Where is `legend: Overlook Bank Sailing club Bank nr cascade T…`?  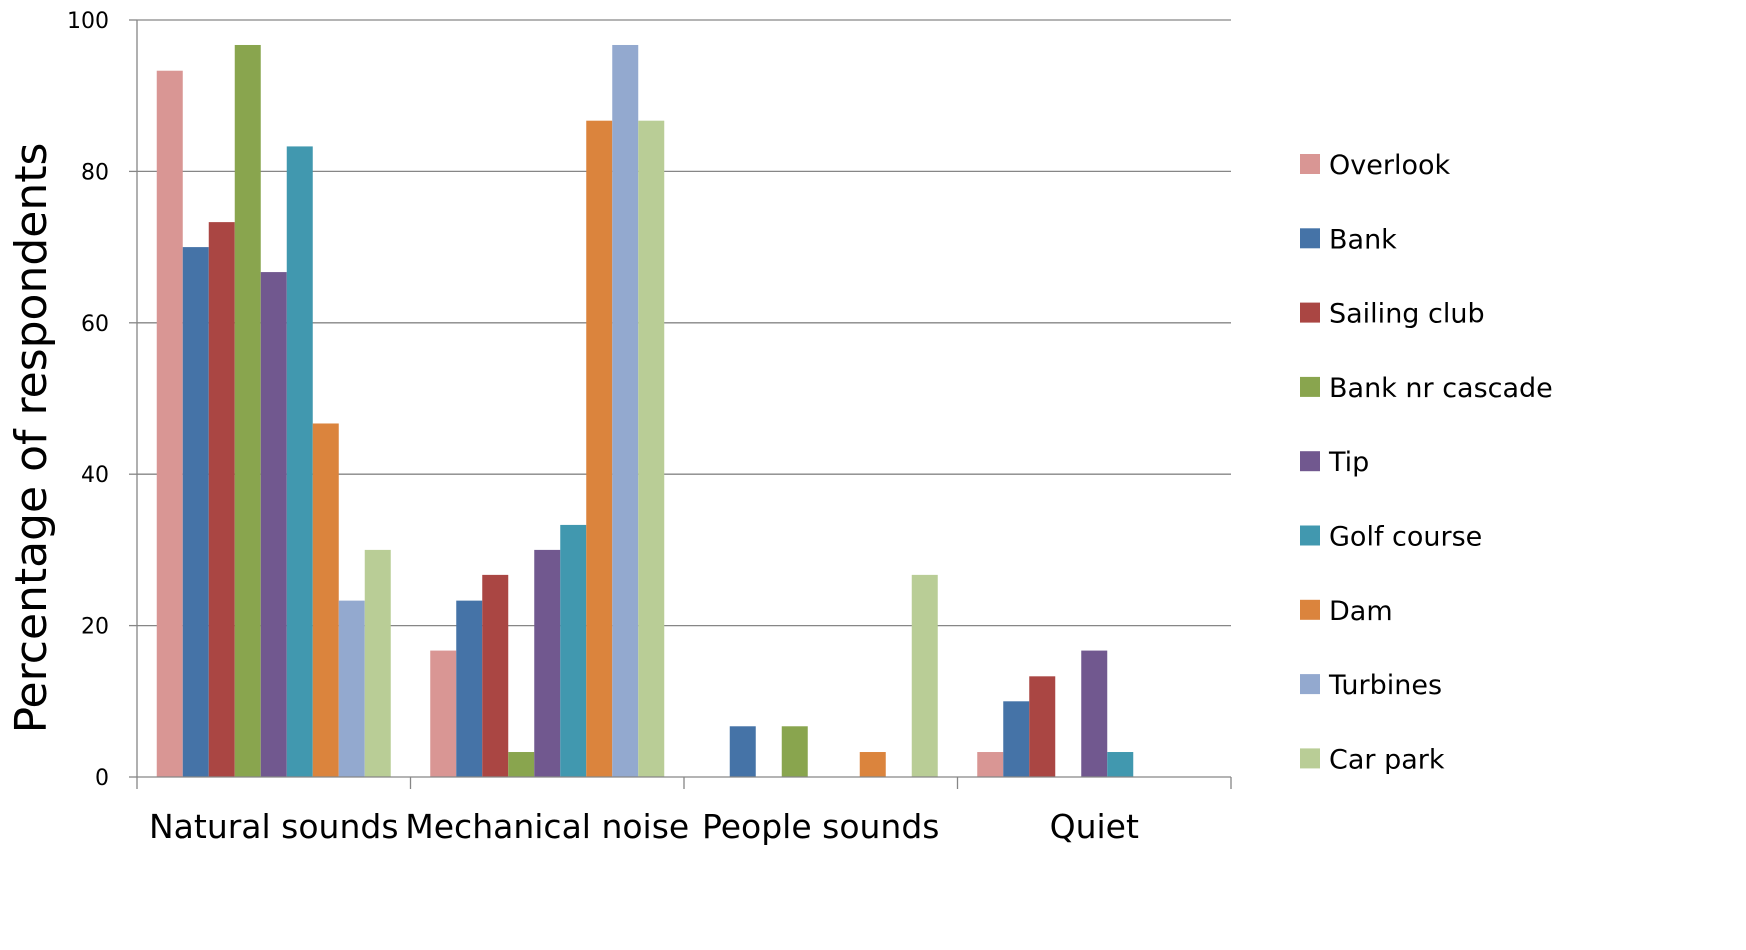
legend: Overlook Bank Sailing club Bank nr cascade T… is located at coordinates (1426, 462).